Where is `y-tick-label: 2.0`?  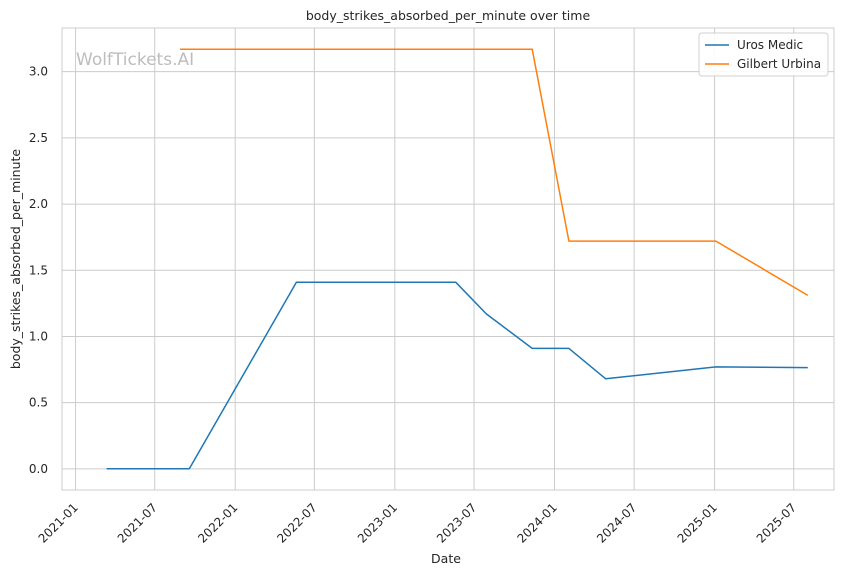
y-tick-label: 2.0 is located at coordinates (38, 204).